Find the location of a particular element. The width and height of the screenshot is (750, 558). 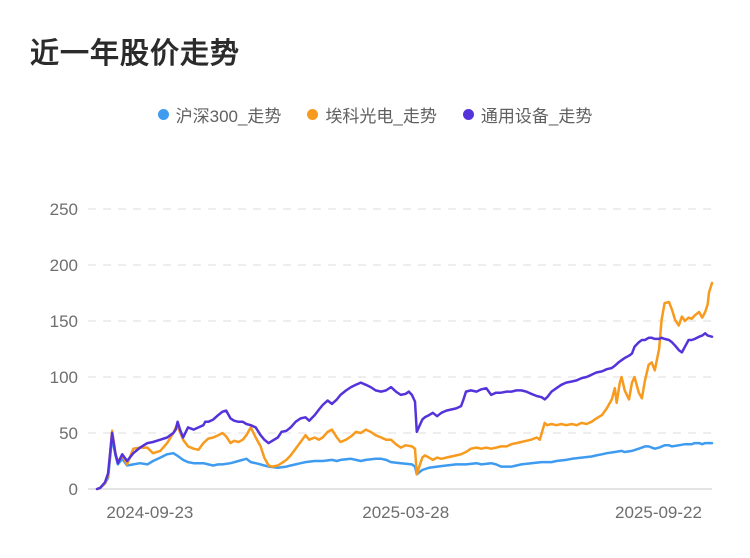

legend-item-2: 通用设备_走势 is located at coordinates (527, 114).